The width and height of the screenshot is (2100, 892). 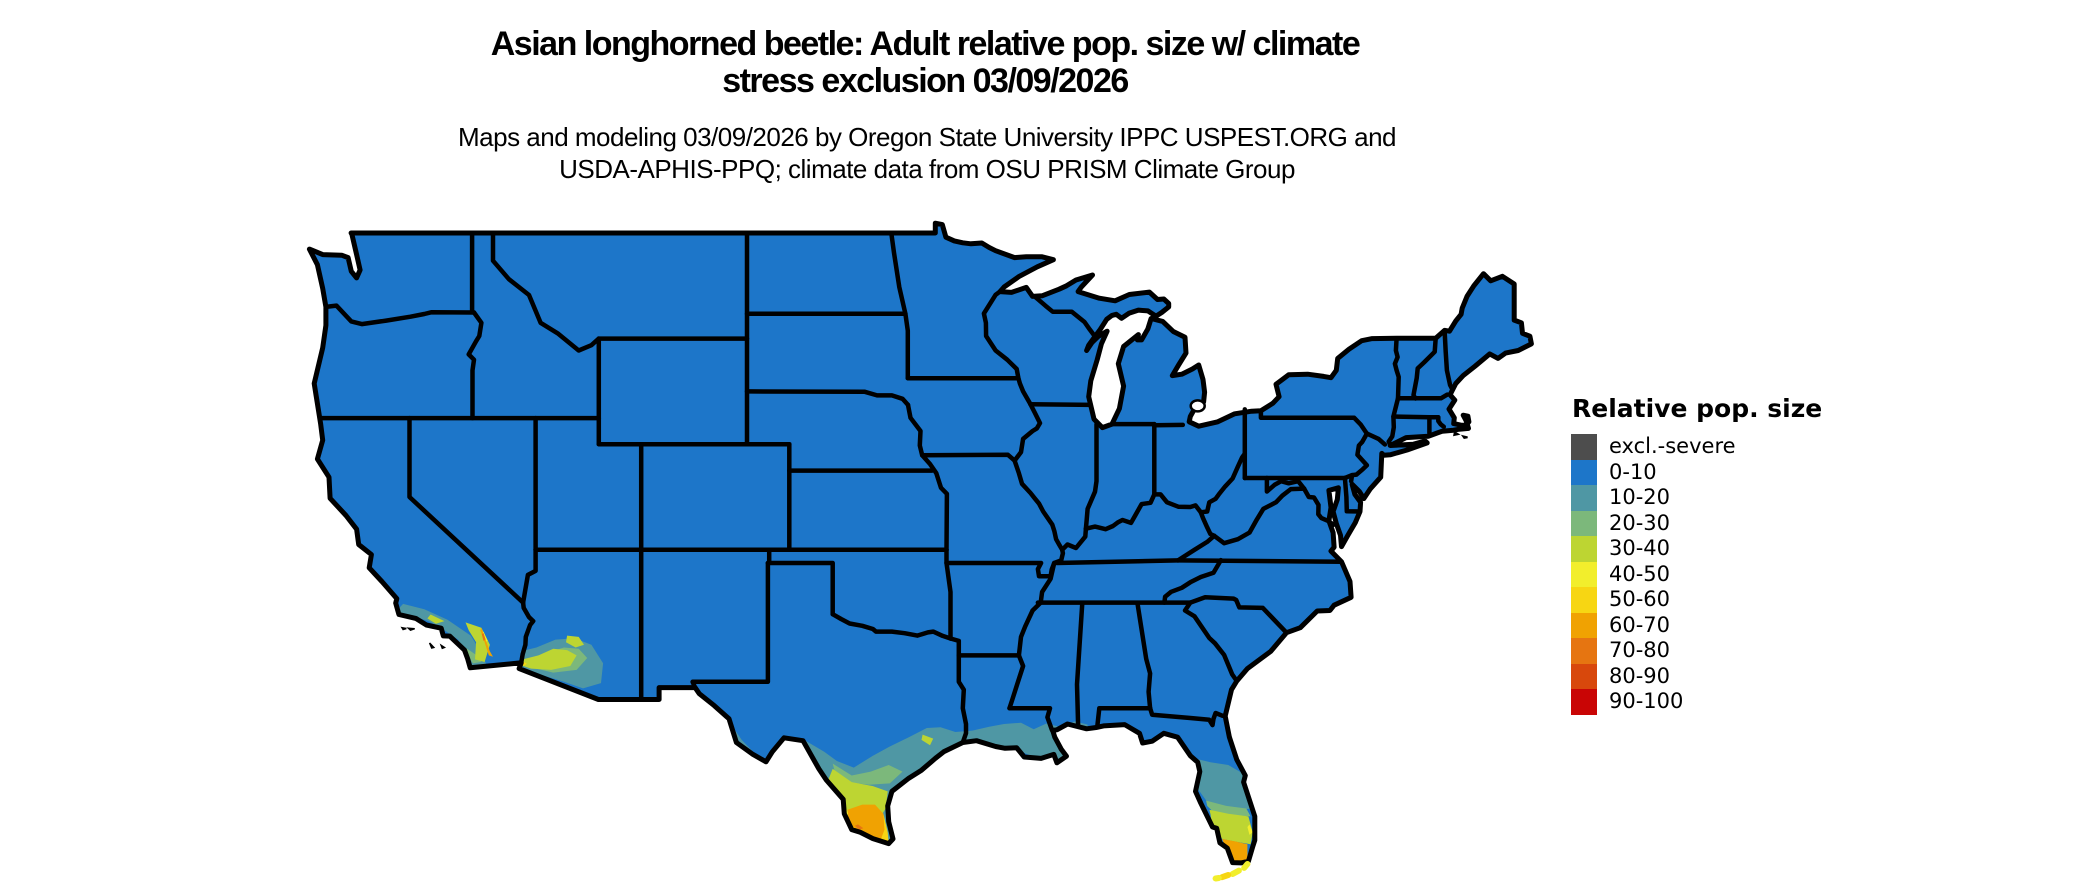 I want to click on legend-label: 30-40, so click(x=1640, y=548).